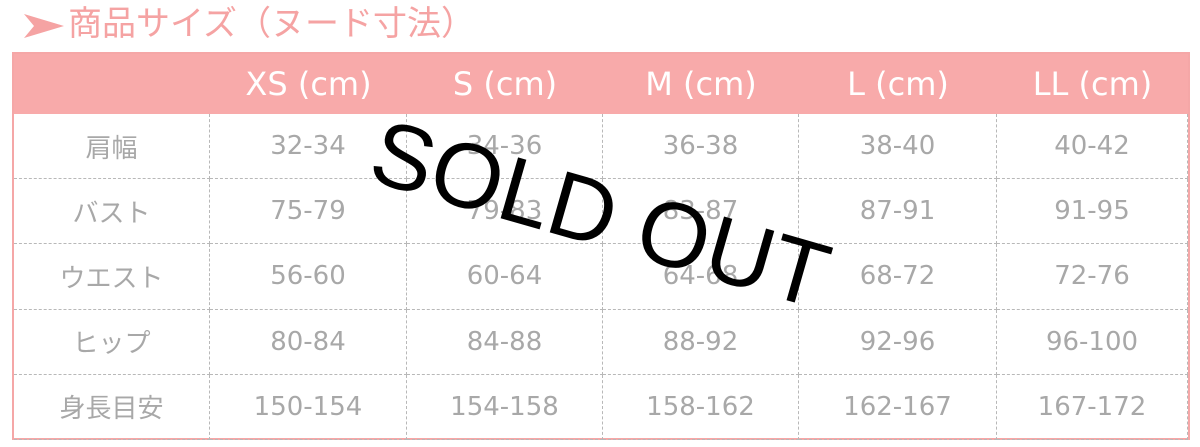 The width and height of the screenshot is (1200, 447). What do you see at coordinates (898, 407) in the screenshot?
I see `size-value: 162-167` at bounding box center [898, 407].